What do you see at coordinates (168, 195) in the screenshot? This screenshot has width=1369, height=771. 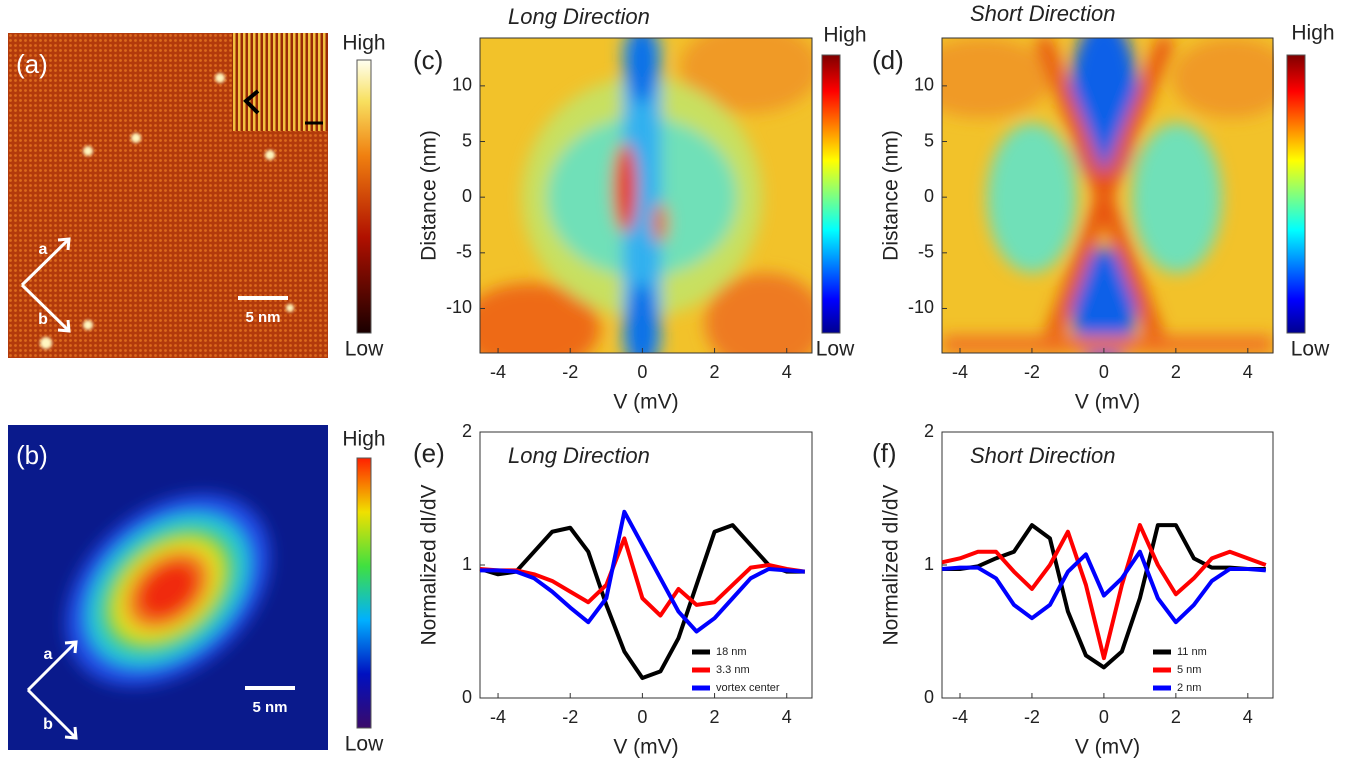 I see `topography-image` at bounding box center [168, 195].